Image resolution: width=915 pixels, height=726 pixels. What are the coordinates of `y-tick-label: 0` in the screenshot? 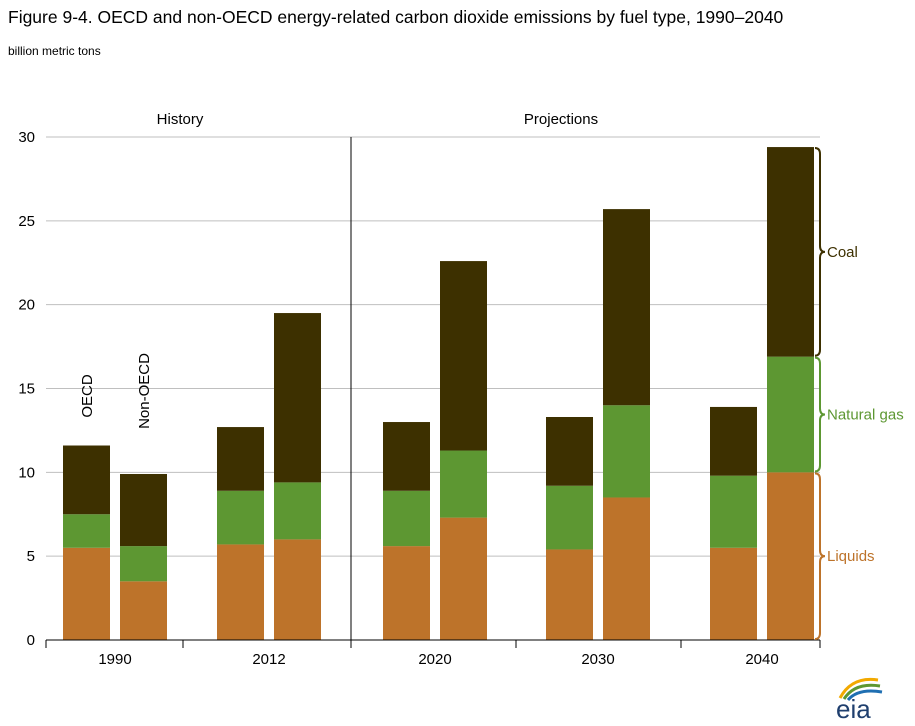 It's located at (31, 640).